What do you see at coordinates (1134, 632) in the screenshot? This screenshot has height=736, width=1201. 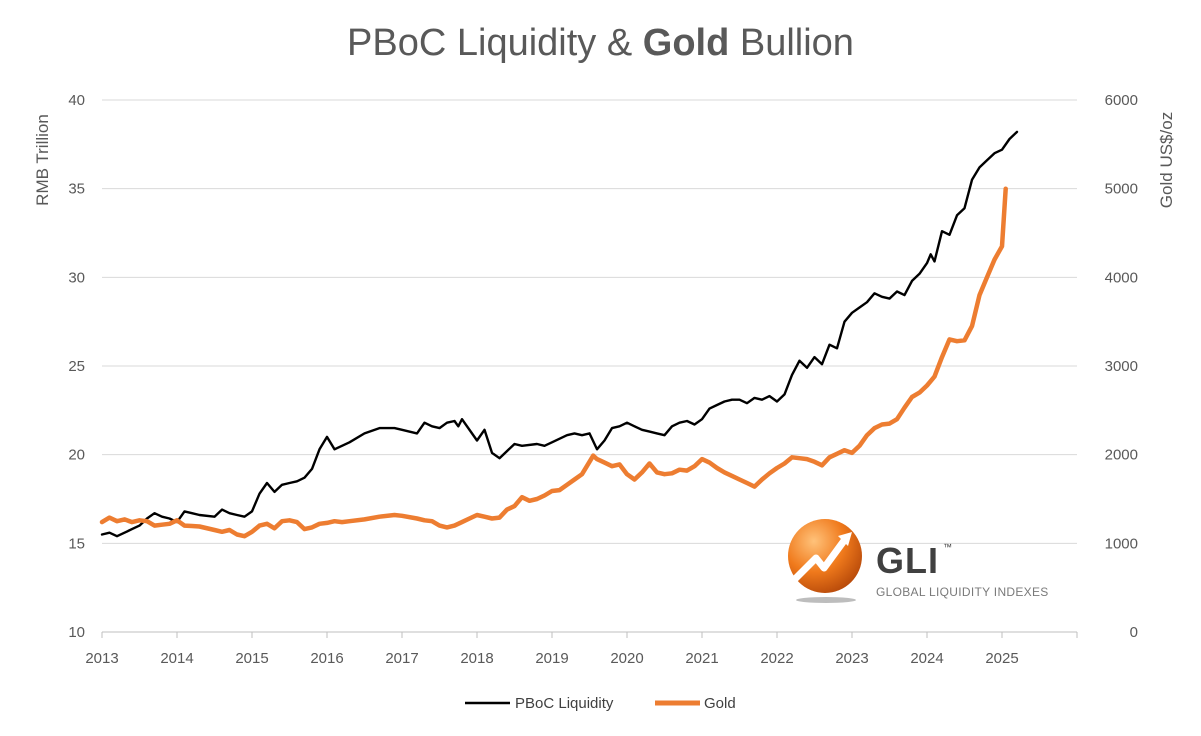 I see `y-tick-right-0: 0` at bounding box center [1134, 632].